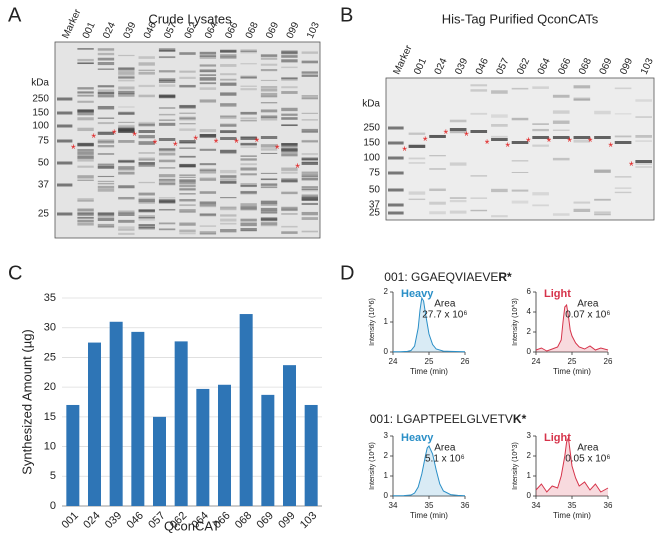  Describe the element at coordinates (313, 30) in the screenshot. I see `lane-label: 103` at that location.